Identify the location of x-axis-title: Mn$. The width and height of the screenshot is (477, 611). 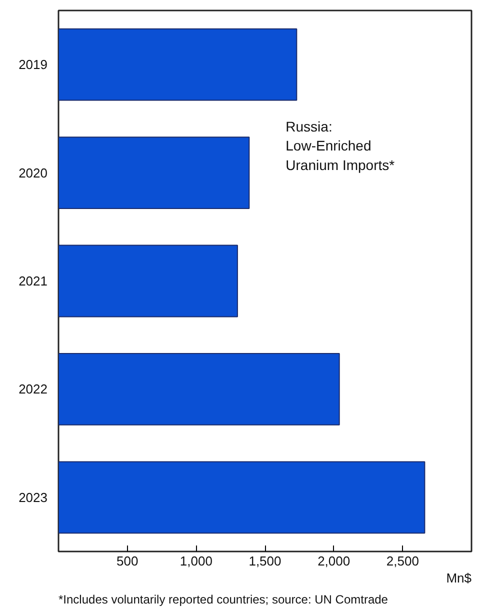
(459, 578).